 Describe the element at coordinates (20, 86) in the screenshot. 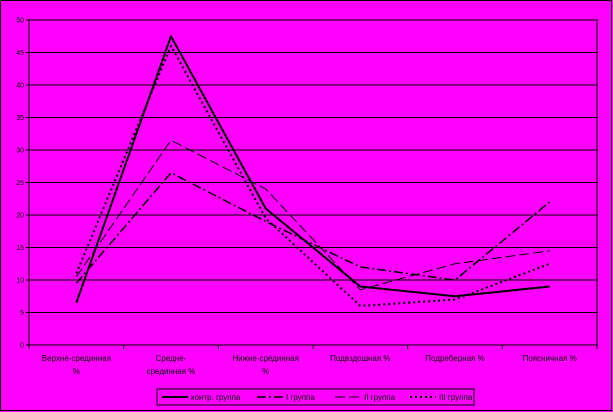

I see `y-tick-label: 40` at that location.